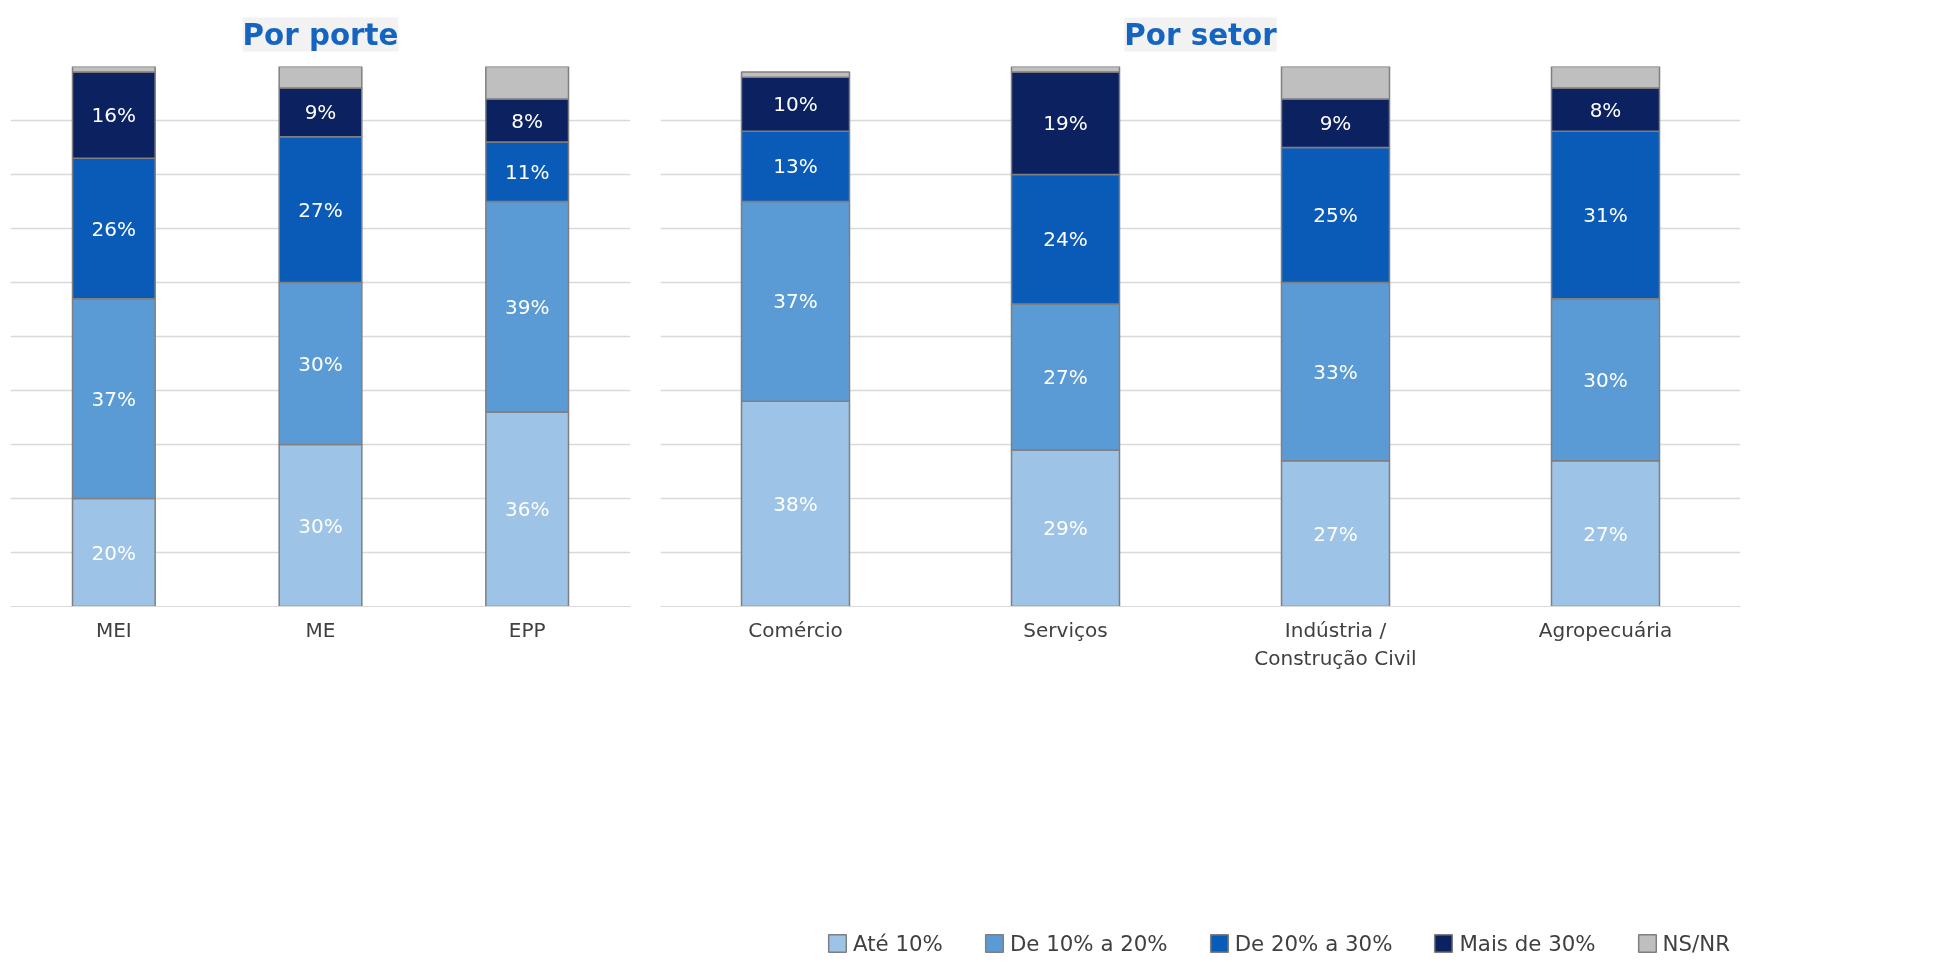 The image size is (1933, 962). What do you see at coordinates (1065, 239) in the screenshot?
I see `data-label: 24%` at bounding box center [1065, 239].